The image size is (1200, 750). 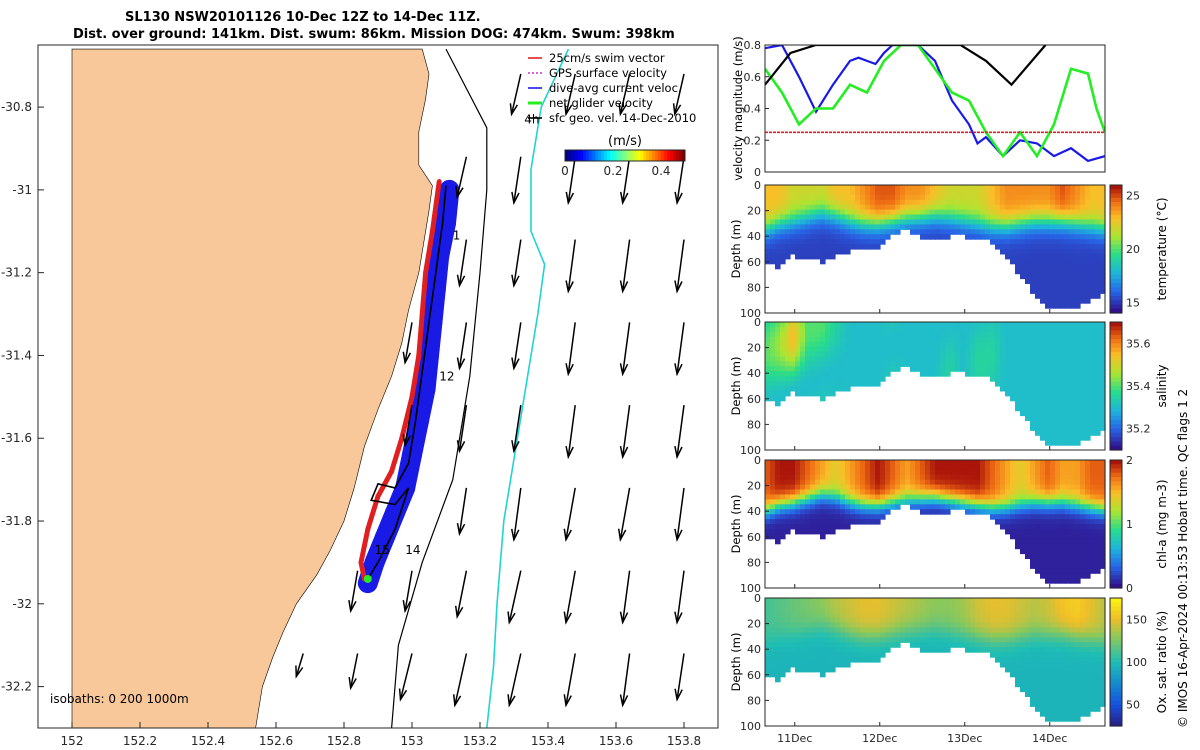 What do you see at coordinates (622, 110) in the screenshot?
I see `sfc-geo-arrowhead` at bounding box center [622, 110].